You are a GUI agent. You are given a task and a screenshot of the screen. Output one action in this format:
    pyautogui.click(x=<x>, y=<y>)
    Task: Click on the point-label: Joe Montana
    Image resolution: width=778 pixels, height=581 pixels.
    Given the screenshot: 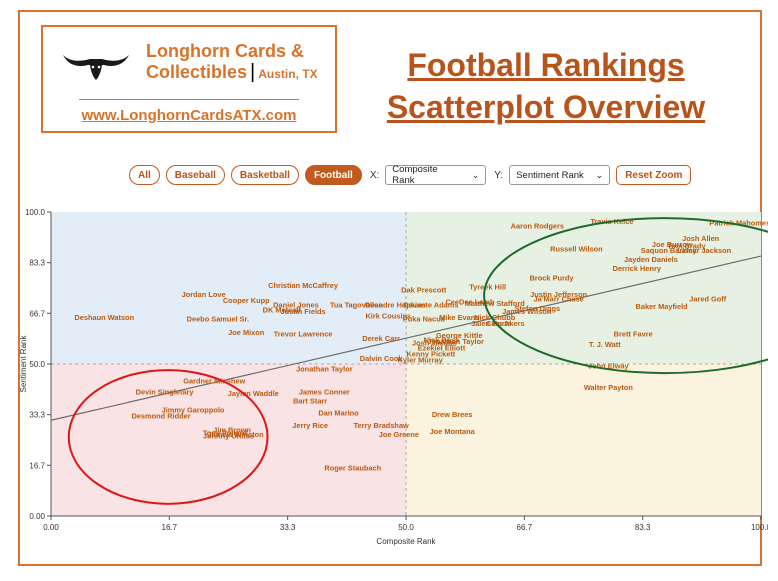 What is the action you would take?
    pyautogui.click(x=453, y=431)
    